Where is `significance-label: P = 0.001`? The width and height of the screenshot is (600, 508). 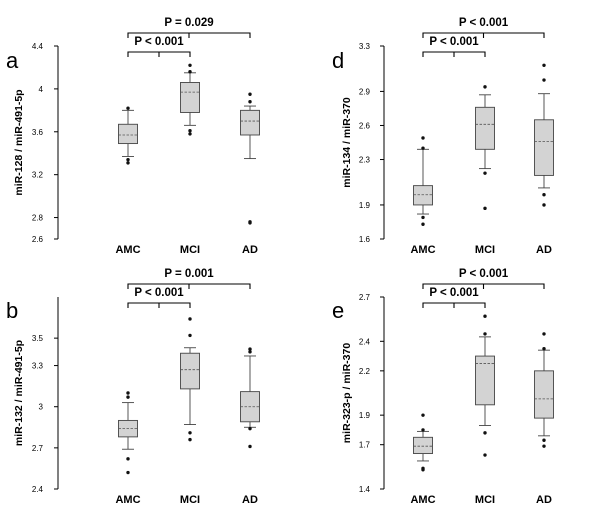
significance-label: P = 0.001 is located at coordinates (189, 274).